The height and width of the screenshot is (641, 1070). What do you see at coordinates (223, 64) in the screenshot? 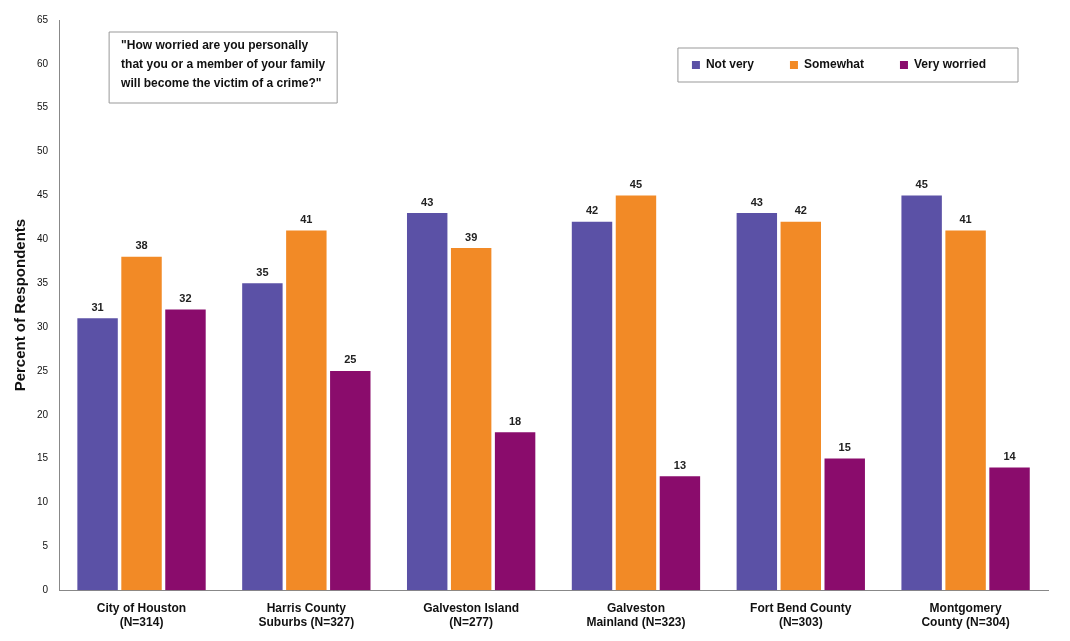
I see `annotation: "How worried are you personally that you or a member of your family will become the victim of a crime?"` at bounding box center [223, 64].